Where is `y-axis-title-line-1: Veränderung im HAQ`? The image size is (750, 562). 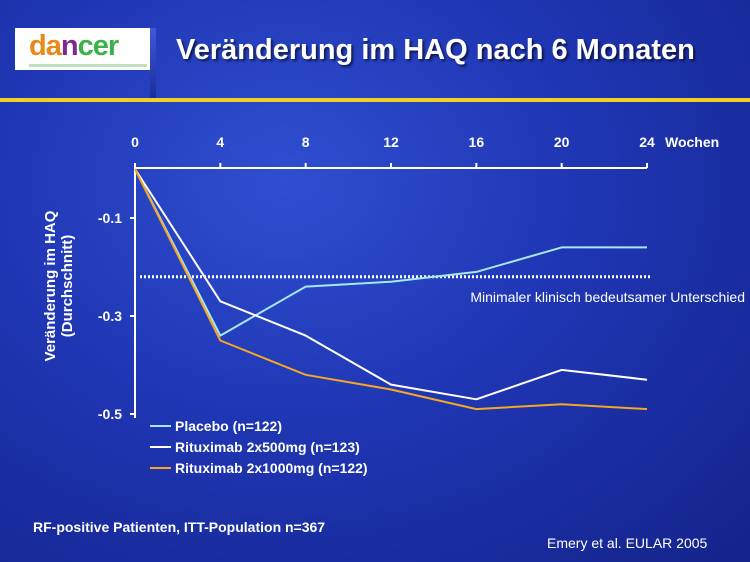 y-axis-title-line-1: Veränderung im HAQ is located at coordinates (50, 286).